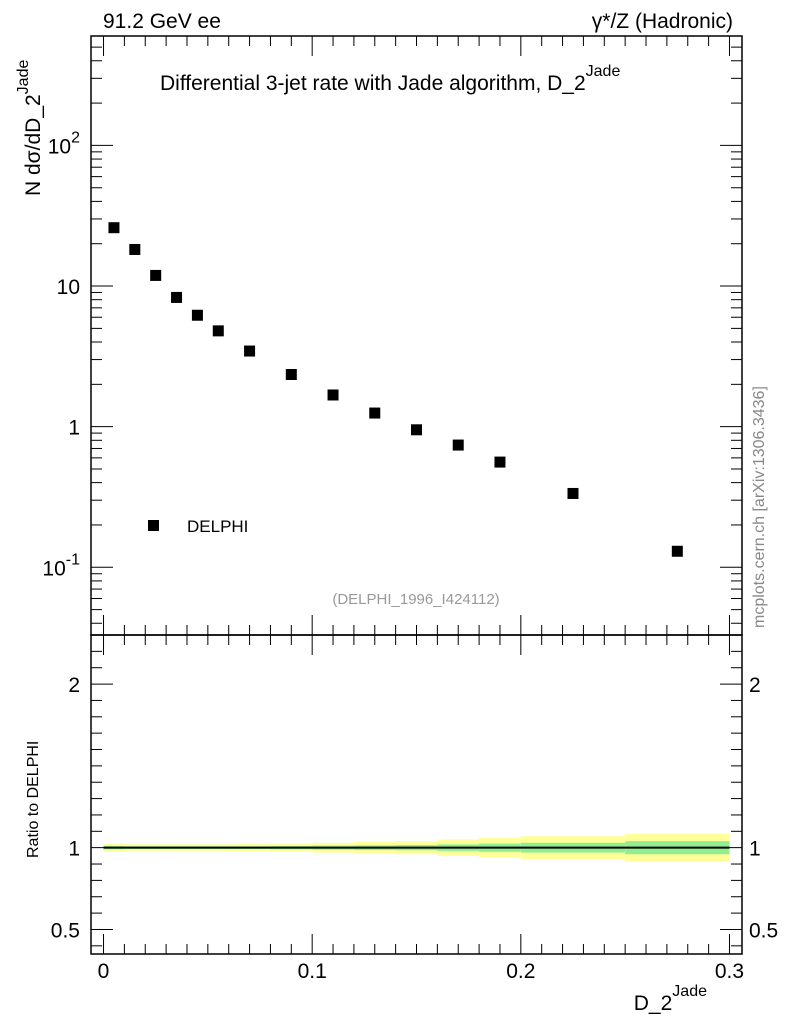 The width and height of the screenshot is (786, 1024). Describe the element at coordinates (670, 999) in the screenshot. I see `x-axis-label: D_2Jade` at that location.